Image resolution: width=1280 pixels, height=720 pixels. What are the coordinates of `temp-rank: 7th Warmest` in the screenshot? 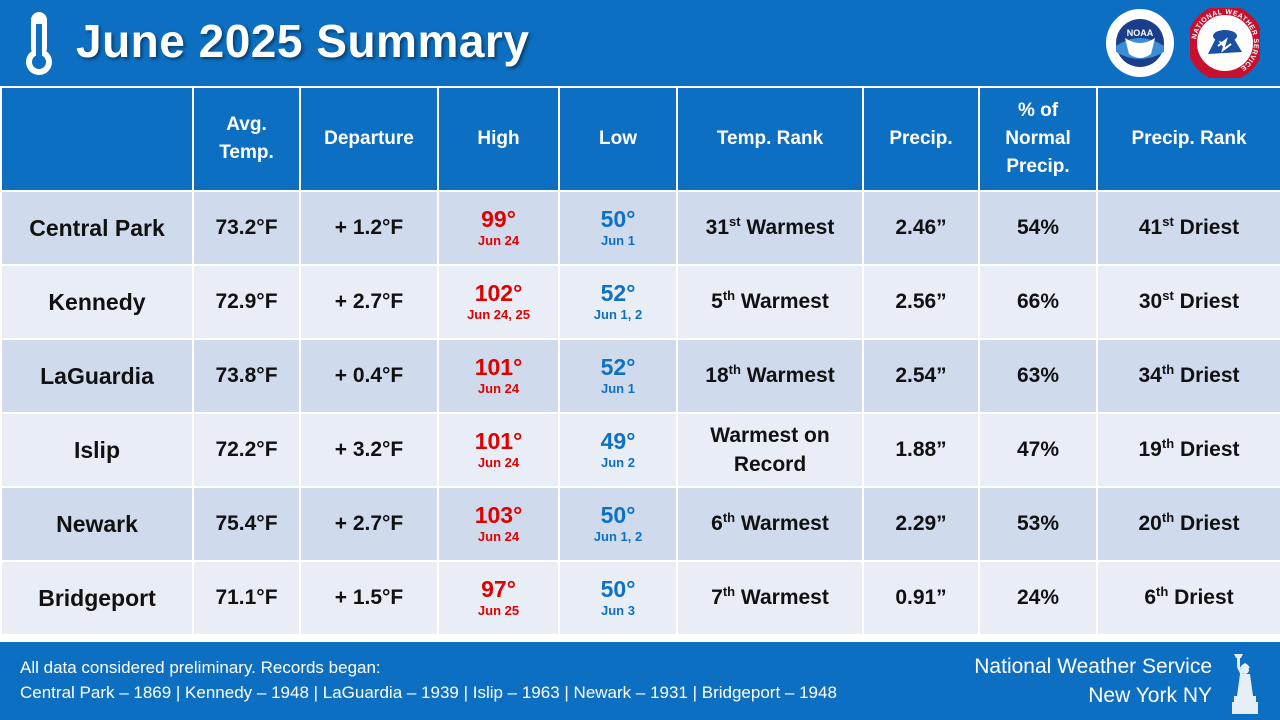 It's located at (770, 598).